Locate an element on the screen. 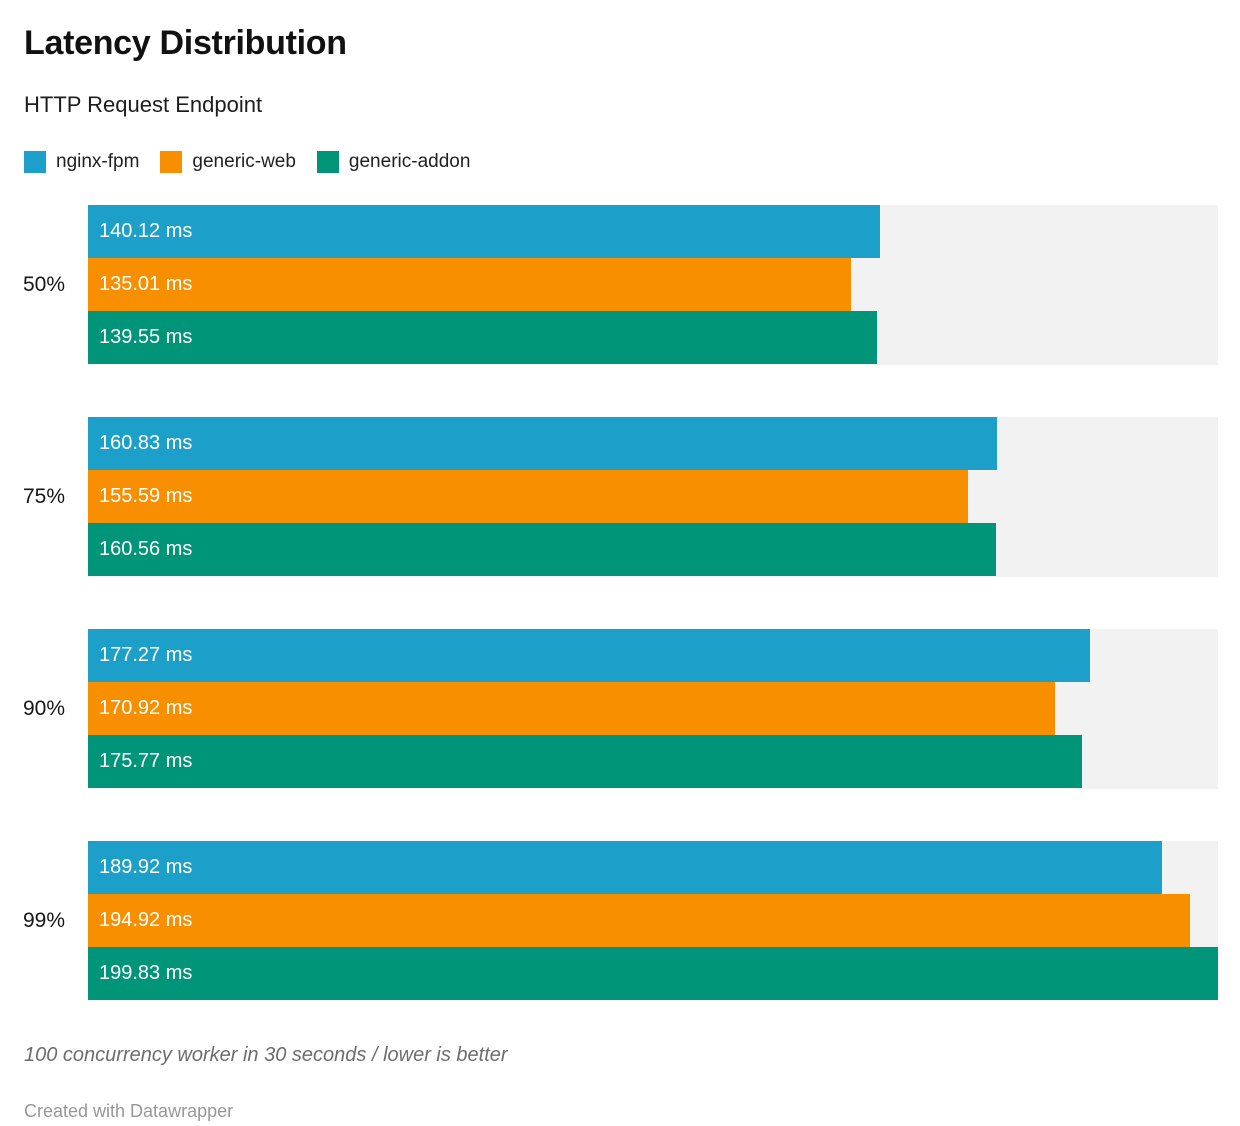 Image resolution: width=1240 pixels, height=1126 pixels. legend-item-nginx-fpm: nginx-fpm is located at coordinates (82, 161).